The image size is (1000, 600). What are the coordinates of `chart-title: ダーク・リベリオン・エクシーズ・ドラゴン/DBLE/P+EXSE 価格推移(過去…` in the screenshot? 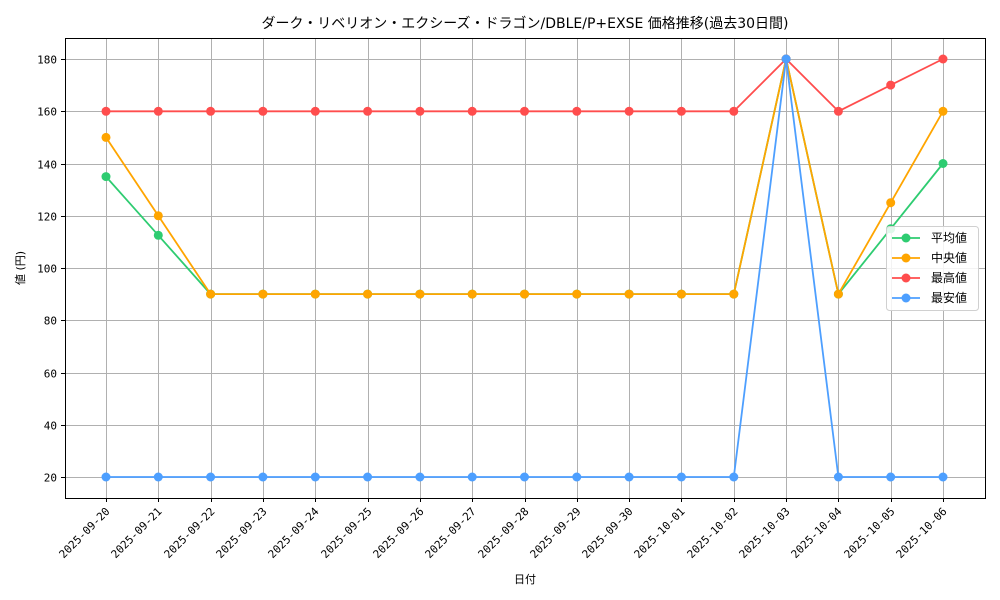 It's located at (524, 23).